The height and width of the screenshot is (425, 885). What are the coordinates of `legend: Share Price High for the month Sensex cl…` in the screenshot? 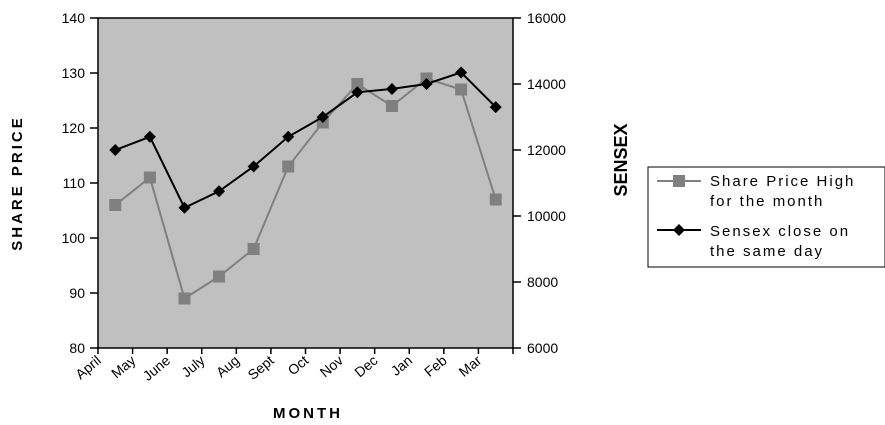 It's located at (766, 217).